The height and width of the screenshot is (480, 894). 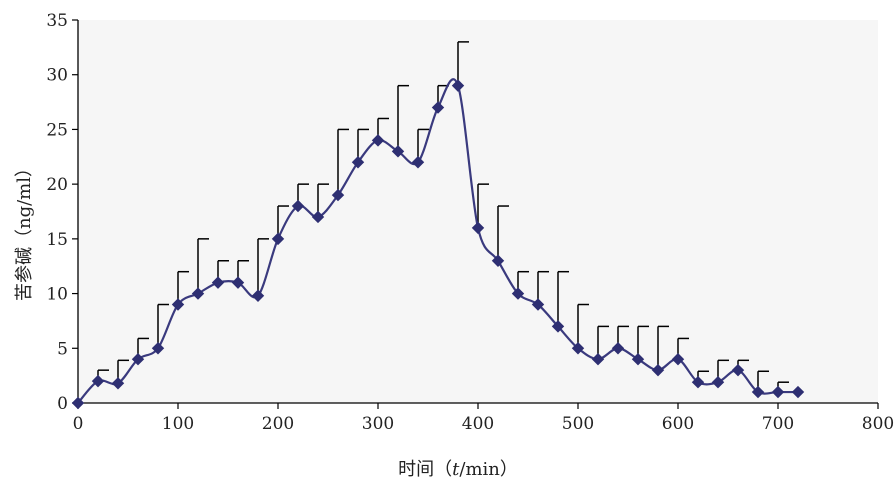 What do you see at coordinates (57, 76) in the screenshot?
I see `y-tick-label: 30` at bounding box center [57, 76].